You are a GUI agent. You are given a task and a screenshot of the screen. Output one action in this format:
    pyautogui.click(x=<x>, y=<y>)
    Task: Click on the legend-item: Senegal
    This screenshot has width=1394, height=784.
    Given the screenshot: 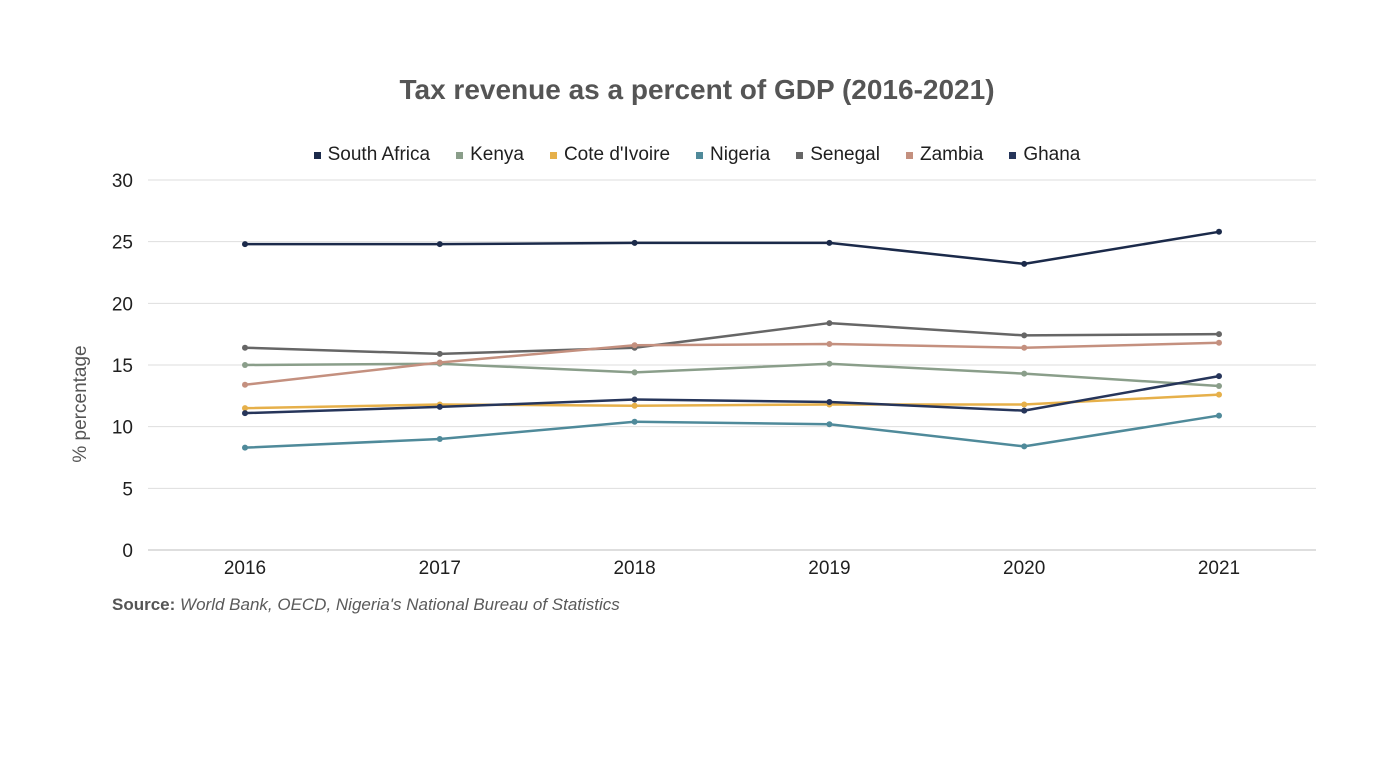 What is the action you would take?
    pyautogui.click(x=838, y=155)
    